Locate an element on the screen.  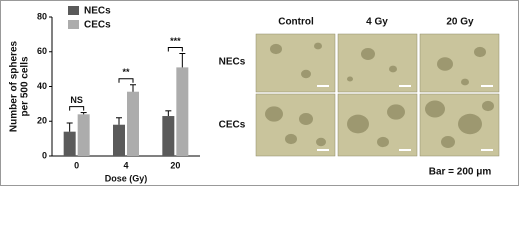
row-label: NECs is located at coordinates (232, 62).